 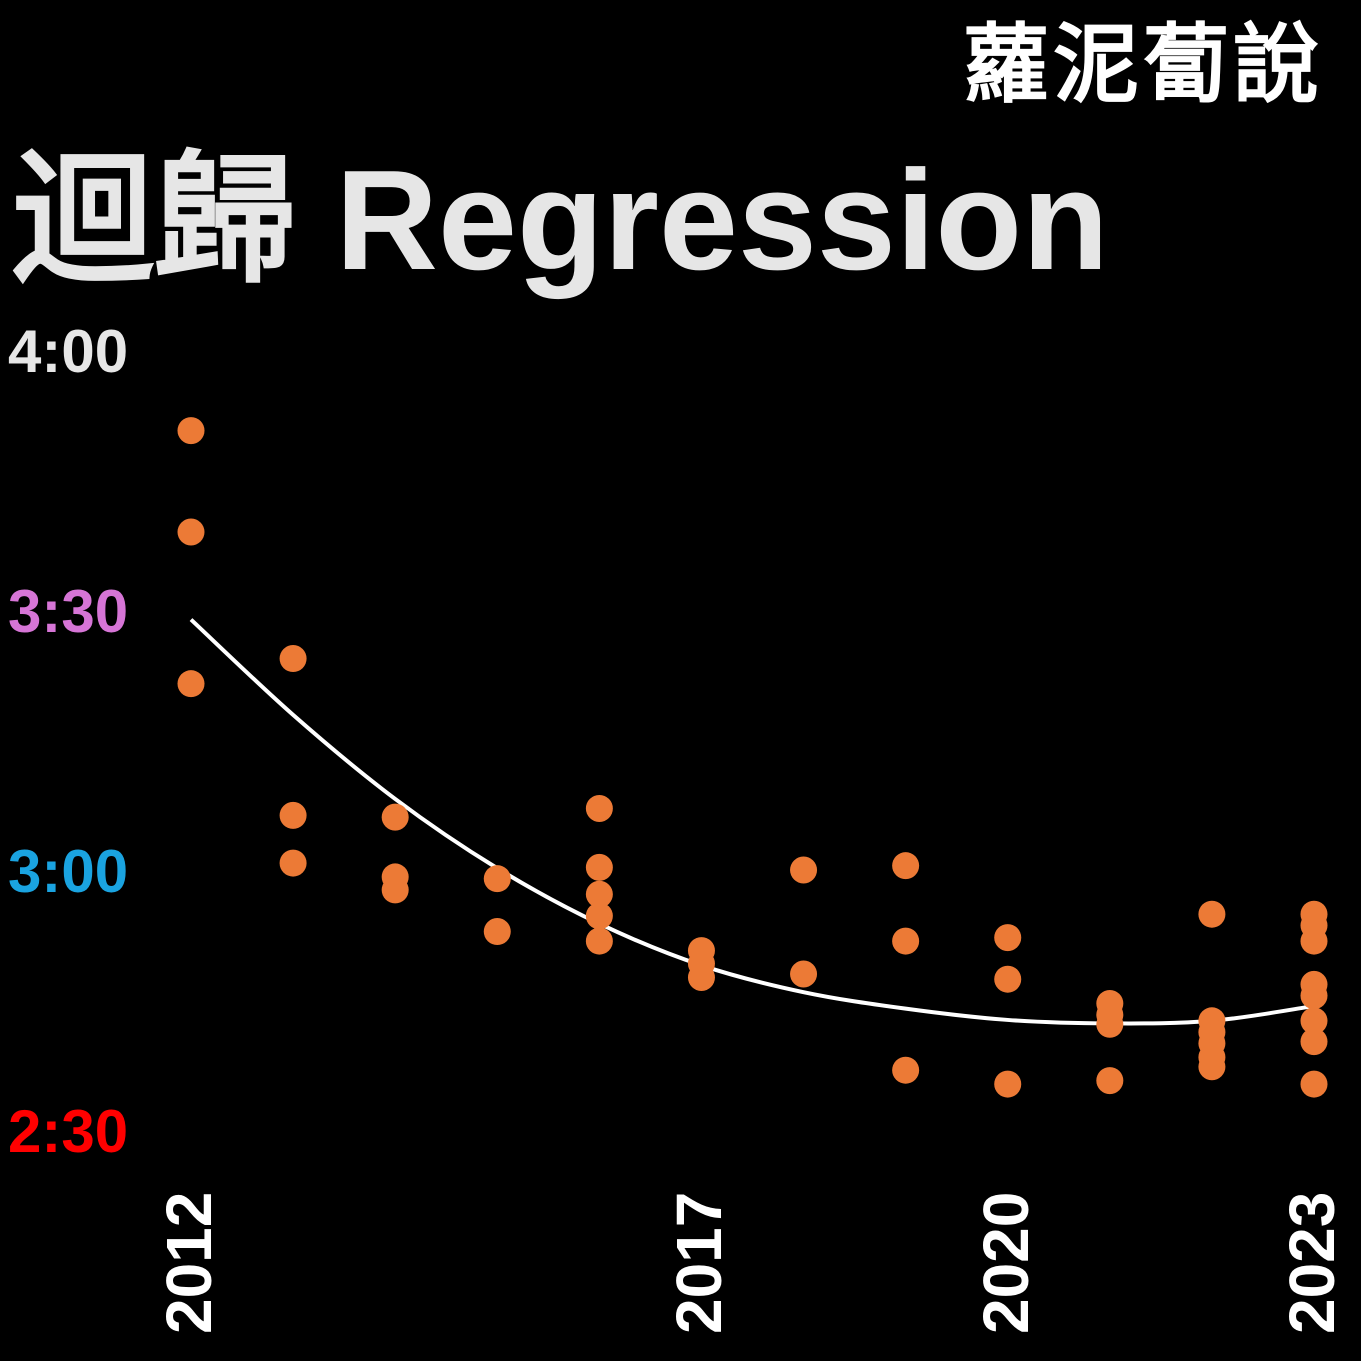 I want to click on y-tick-label: 3:00, so click(x=68, y=871).